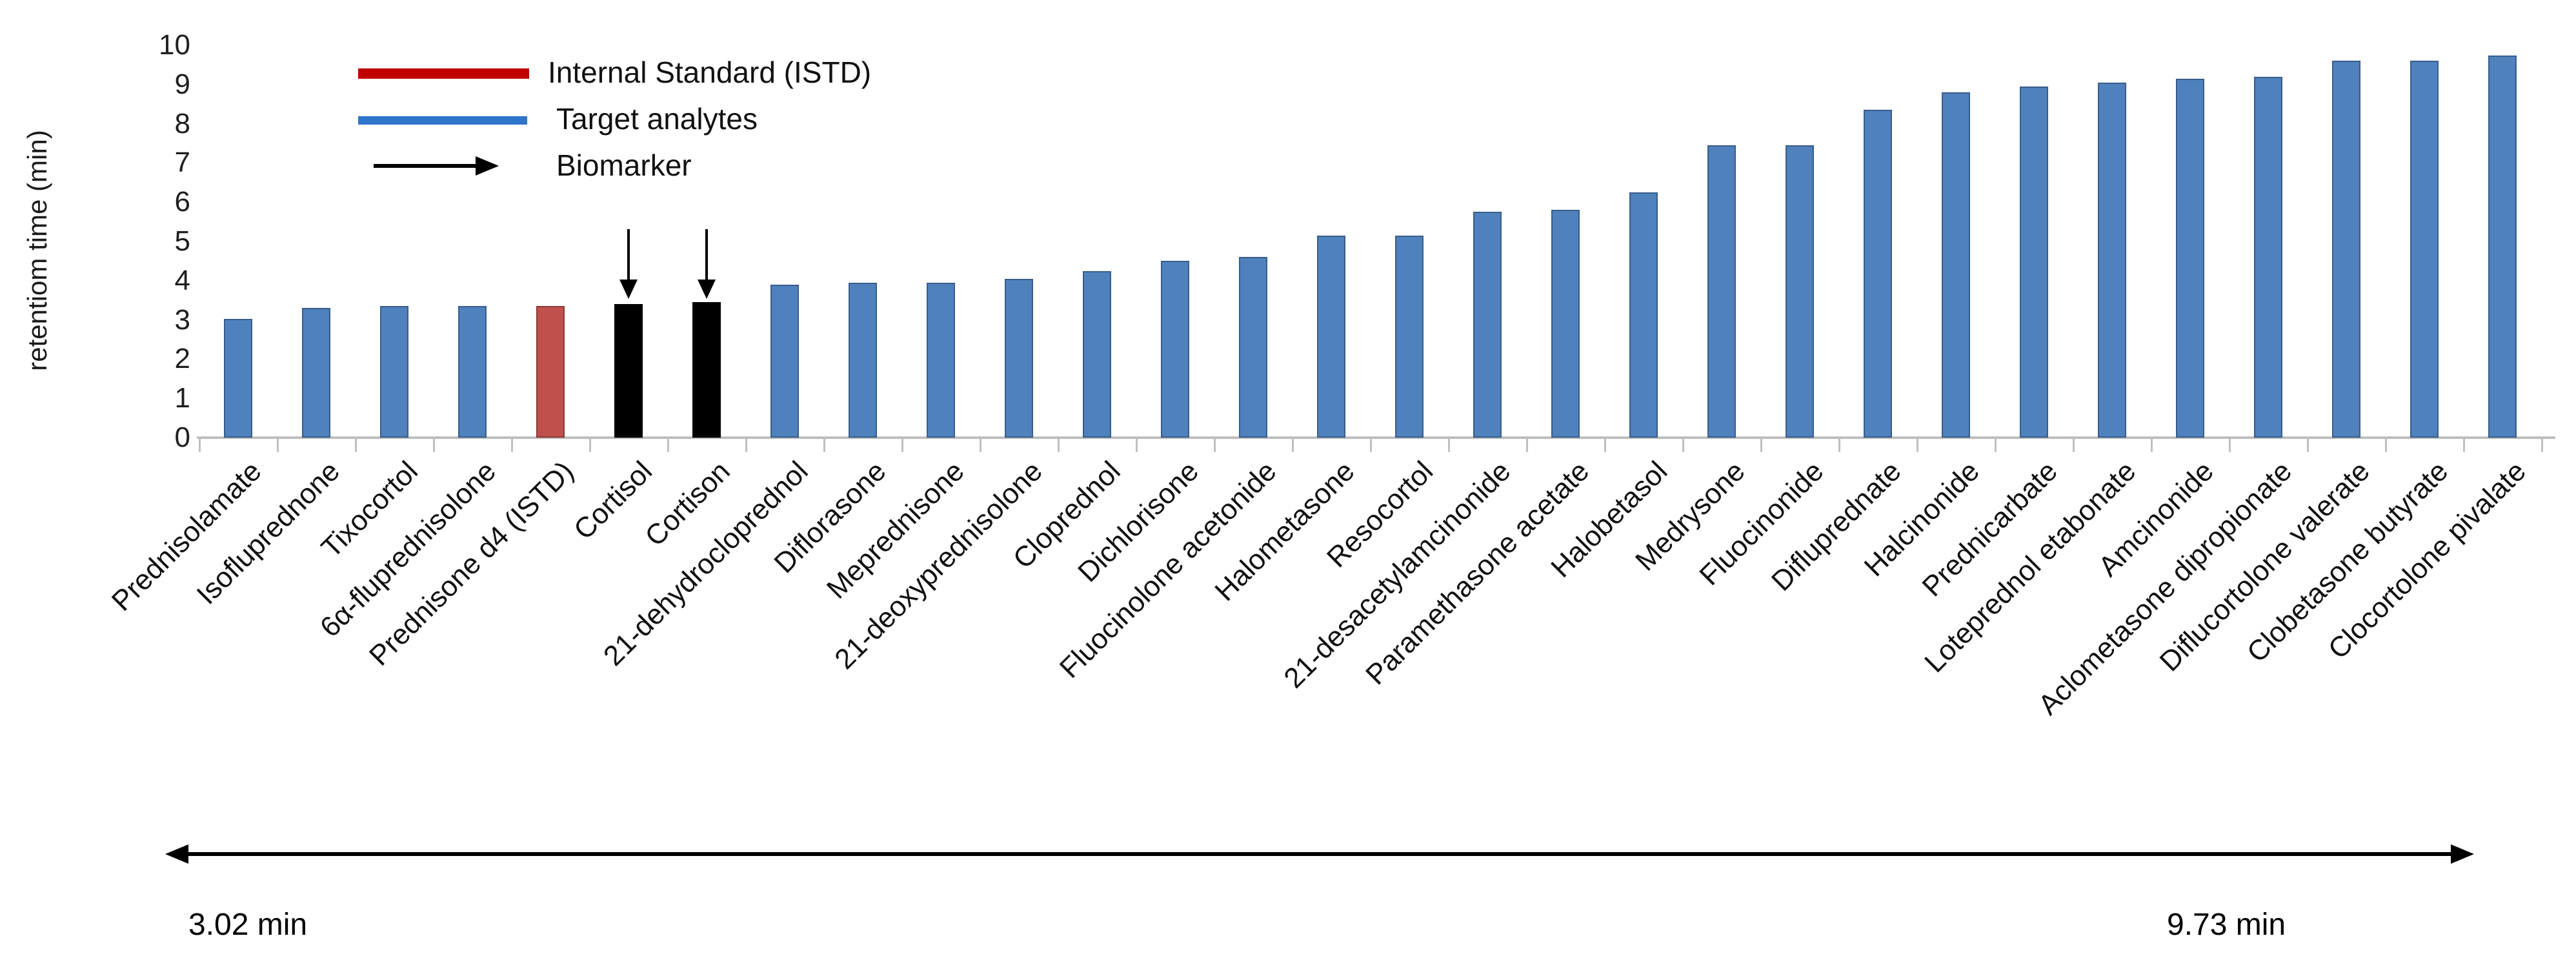 This screenshot has height=978, width=2576. Describe the element at coordinates (426, 166) in the screenshot. I see `legend-biomarker-arrow-shaft` at that location.